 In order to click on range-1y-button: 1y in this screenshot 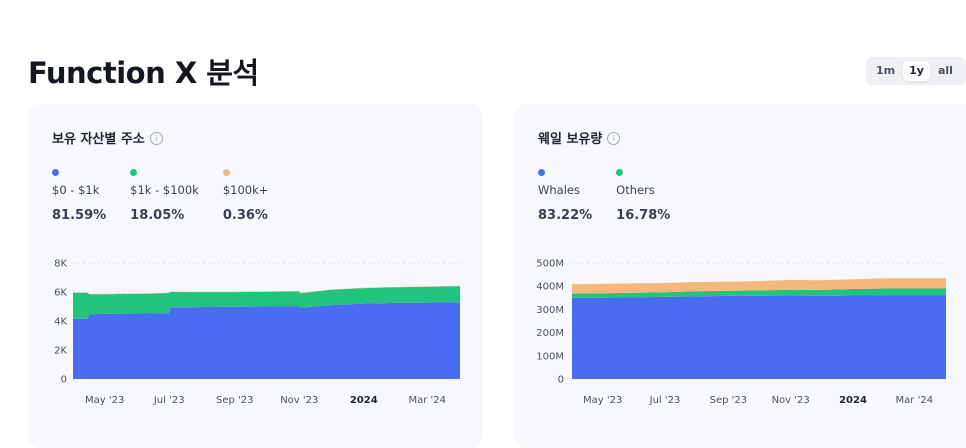, I will do `click(916, 71)`.